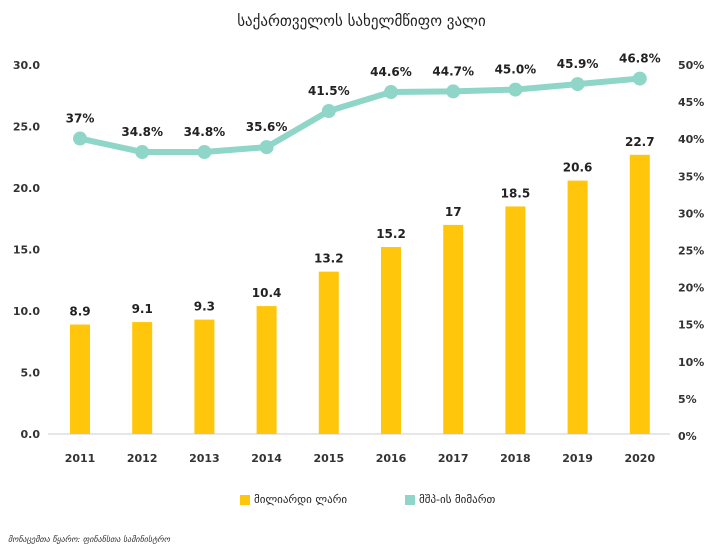 The image size is (723, 557). What do you see at coordinates (267, 293) in the screenshot?
I see `bar-value-label: 10.4` at bounding box center [267, 293].